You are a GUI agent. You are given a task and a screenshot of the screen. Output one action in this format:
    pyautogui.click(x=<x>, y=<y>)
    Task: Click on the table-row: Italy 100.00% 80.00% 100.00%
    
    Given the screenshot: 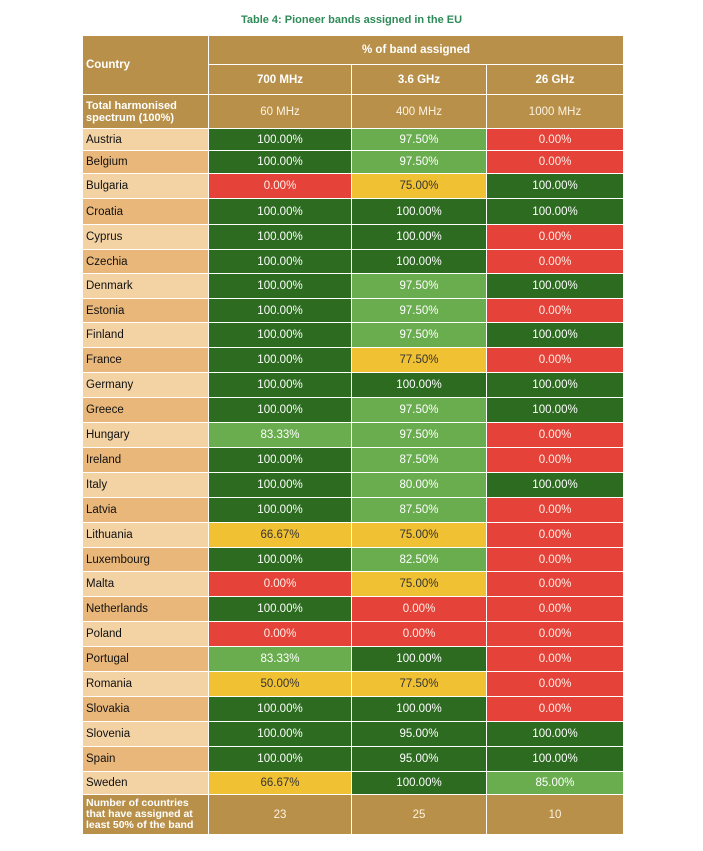 What is the action you would take?
    pyautogui.click(x=353, y=485)
    